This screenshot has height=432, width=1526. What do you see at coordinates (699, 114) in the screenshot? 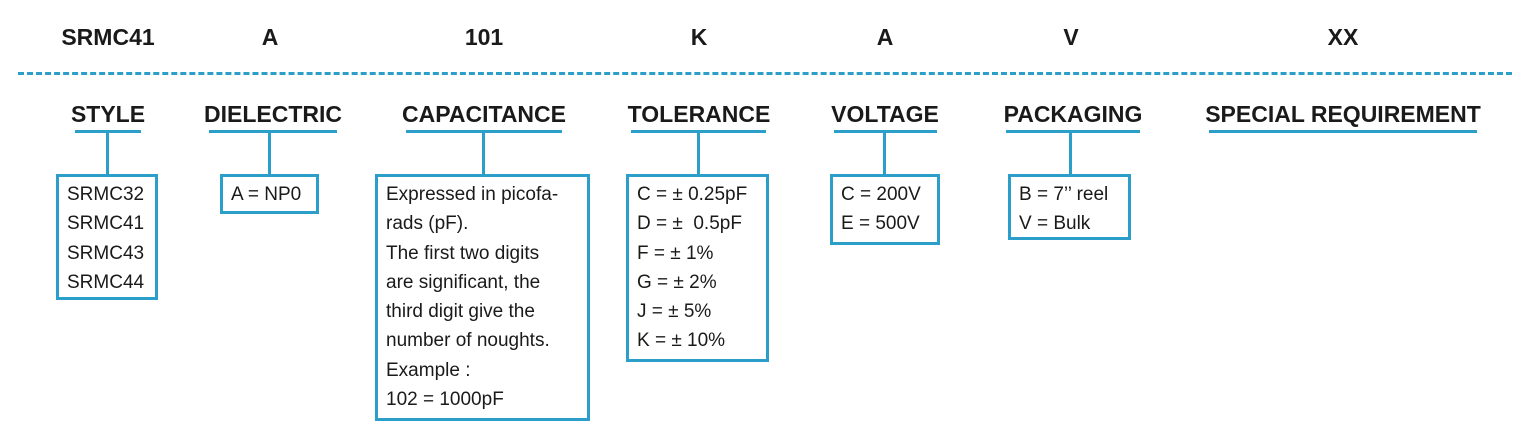
I see `heading-tolerance: TOLERANCE` at bounding box center [699, 114].